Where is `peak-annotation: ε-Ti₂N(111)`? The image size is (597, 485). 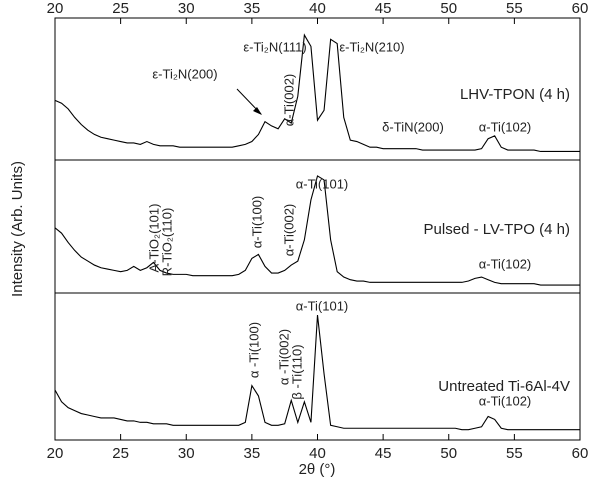 peak-annotation: ε-Ti₂N(111) is located at coordinates (274, 46).